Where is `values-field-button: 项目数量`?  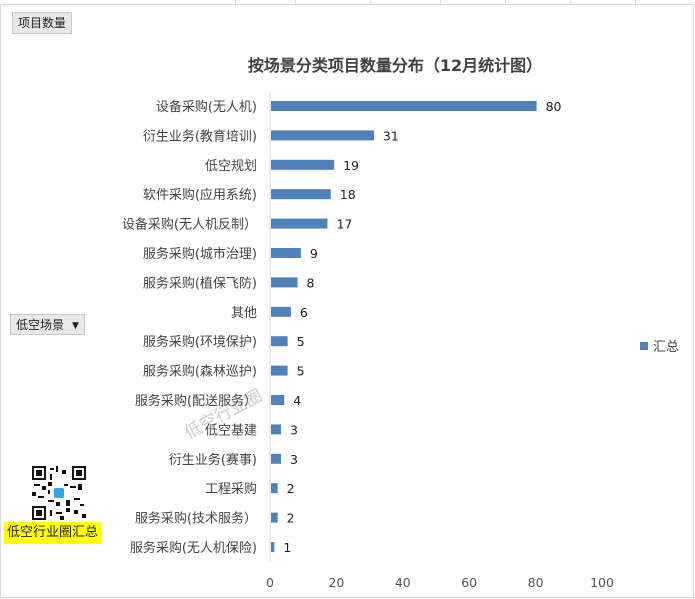 values-field-button: 项目数量 is located at coordinates (42, 23).